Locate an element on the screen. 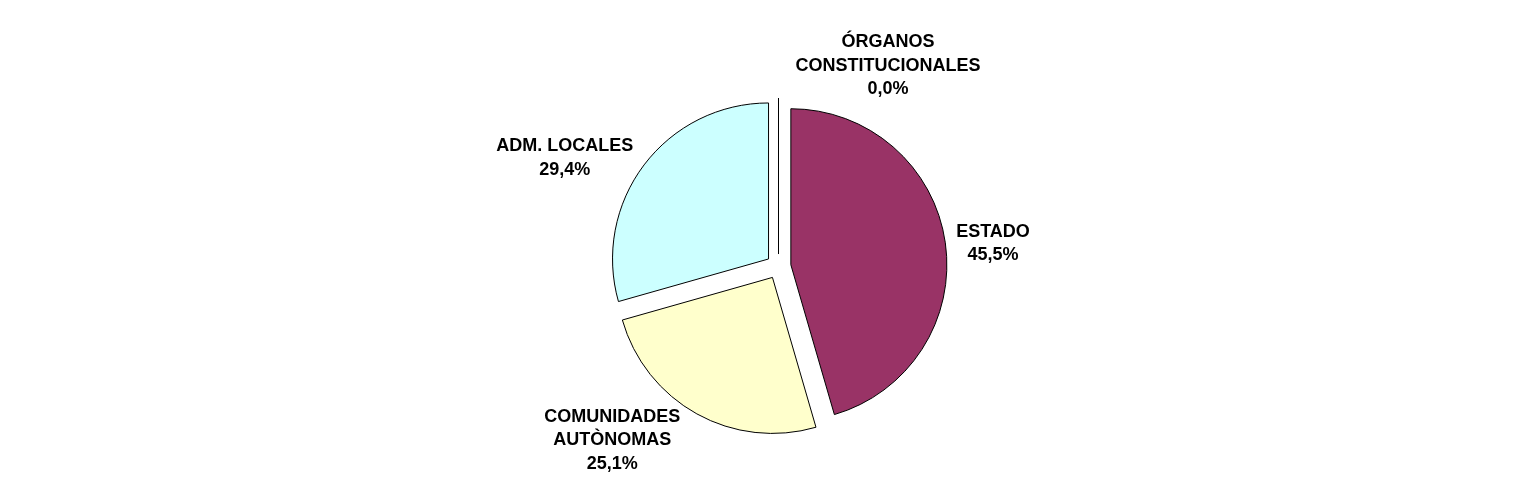 This screenshot has height=503, width=1526. text: 0,0% is located at coordinates (888, 88).